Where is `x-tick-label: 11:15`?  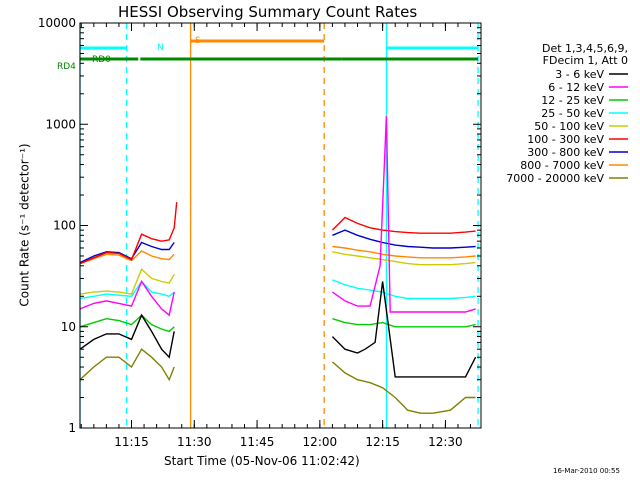
x-tick-label: 11:15 is located at coordinates (131, 442).